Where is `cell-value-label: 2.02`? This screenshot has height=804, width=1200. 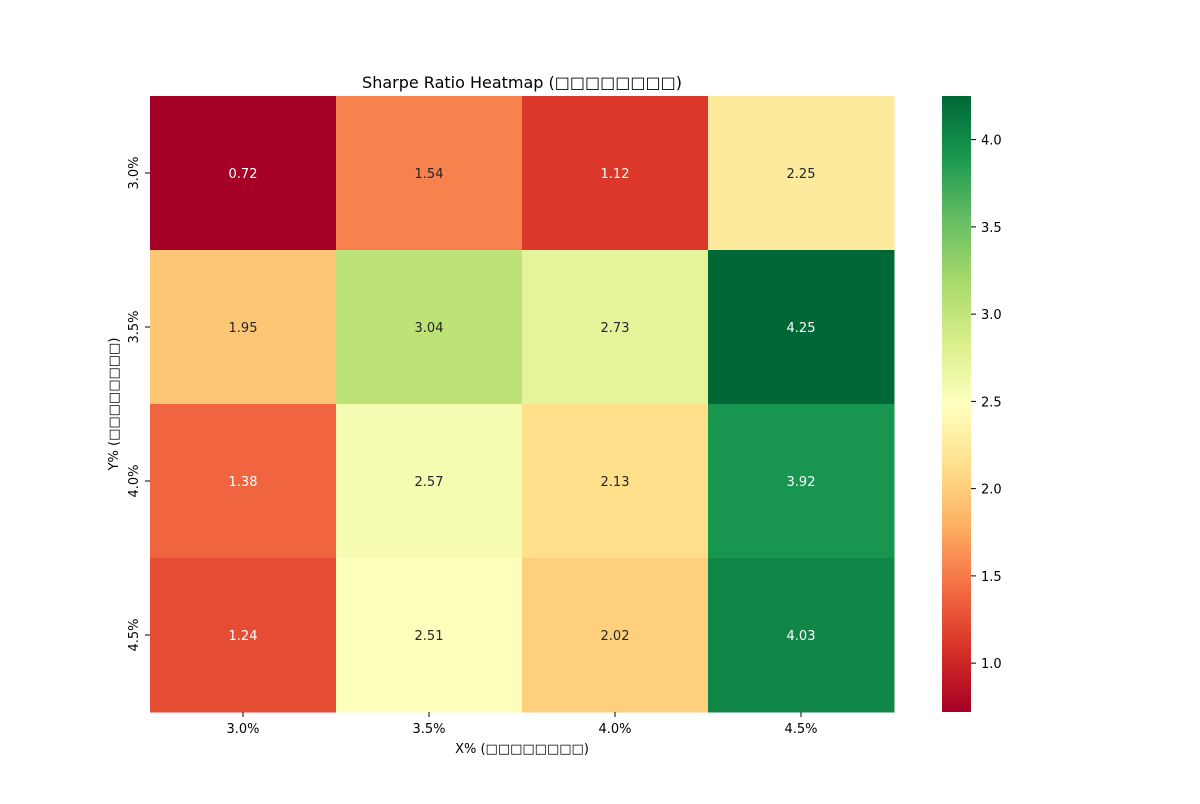
cell-value-label: 2.02 is located at coordinates (615, 636).